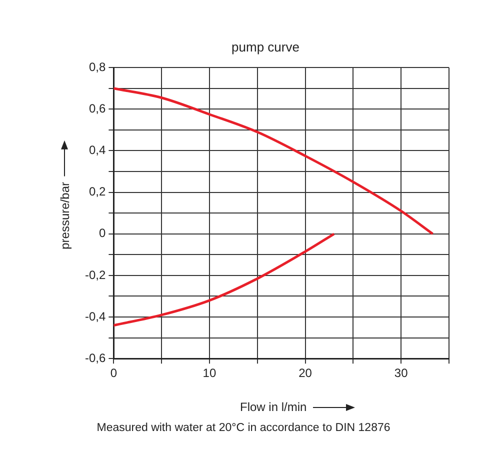 The image size is (487, 454). What do you see at coordinates (102, 233) in the screenshot?
I see `y-tick-label: 0` at bounding box center [102, 233].